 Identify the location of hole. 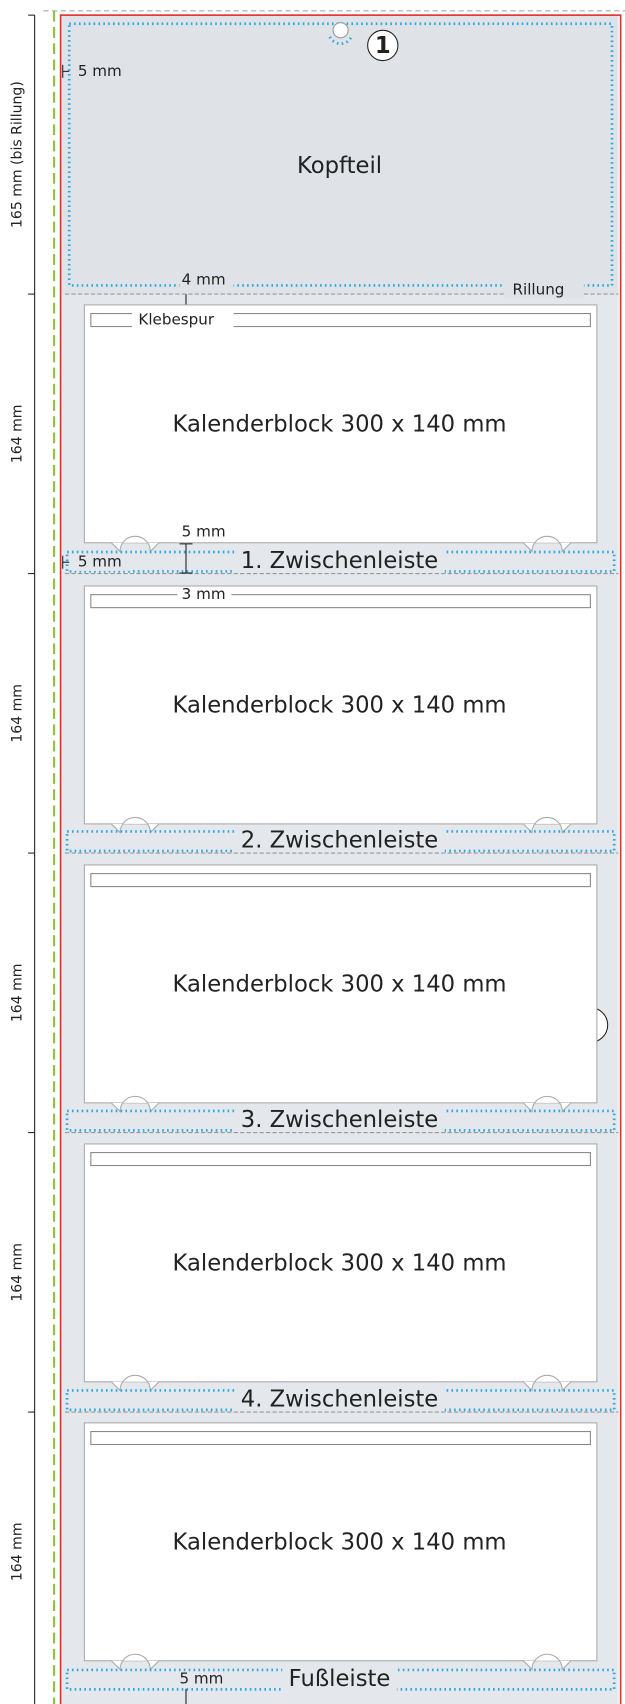
(340, 30).